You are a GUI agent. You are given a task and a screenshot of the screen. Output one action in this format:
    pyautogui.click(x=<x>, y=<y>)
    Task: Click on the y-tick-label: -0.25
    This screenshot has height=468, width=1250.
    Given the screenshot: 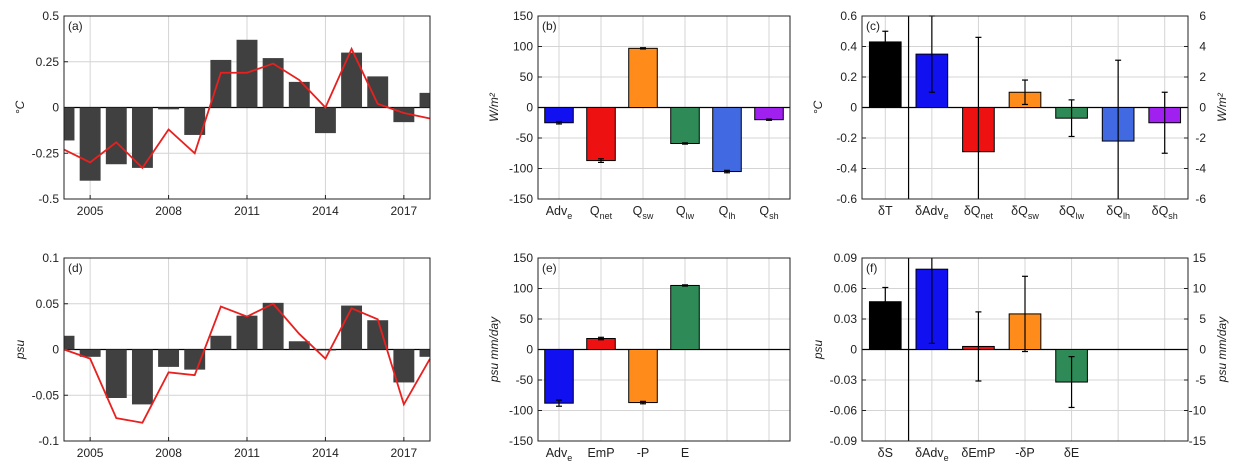 What is the action you would take?
    pyautogui.click(x=46, y=153)
    